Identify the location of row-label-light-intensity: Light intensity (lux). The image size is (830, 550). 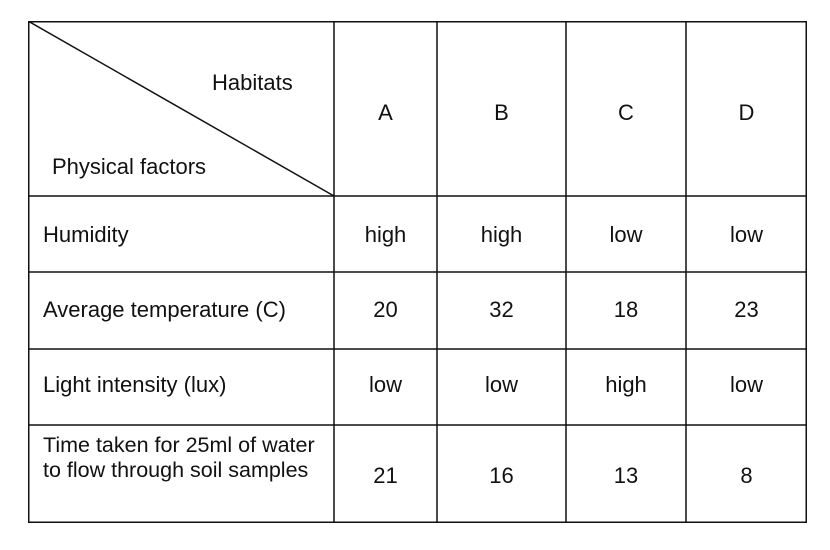
(135, 384).